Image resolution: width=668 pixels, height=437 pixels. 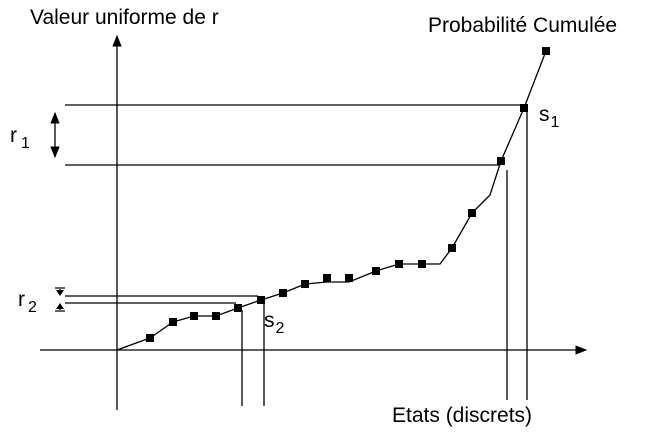 What do you see at coordinates (522, 25) in the screenshot?
I see `curve-label: Probabilité Cumulée` at bounding box center [522, 25].